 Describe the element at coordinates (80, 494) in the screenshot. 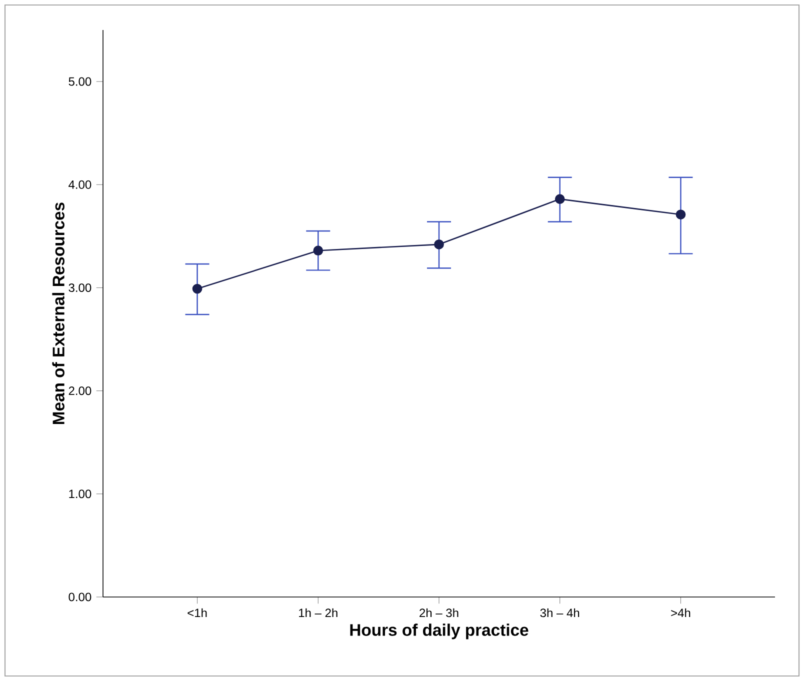

I see `y-tick-label: 1.00` at that location.